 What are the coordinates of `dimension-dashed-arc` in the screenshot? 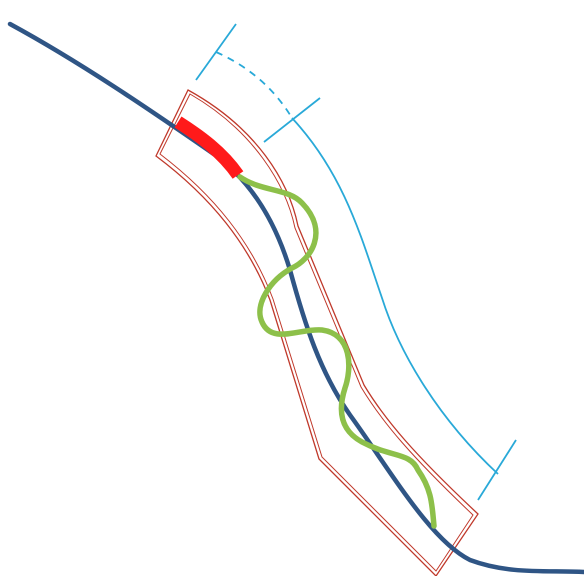 It's located at (254, 85).